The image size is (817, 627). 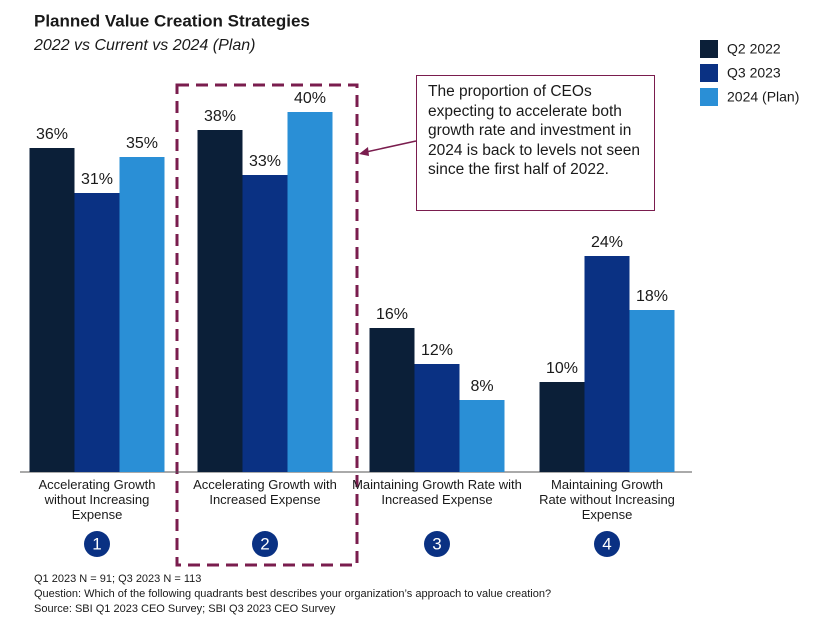 What do you see at coordinates (172, 20) in the screenshot?
I see `chart-title: Planned Value Creation Strategies` at bounding box center [172, 20].